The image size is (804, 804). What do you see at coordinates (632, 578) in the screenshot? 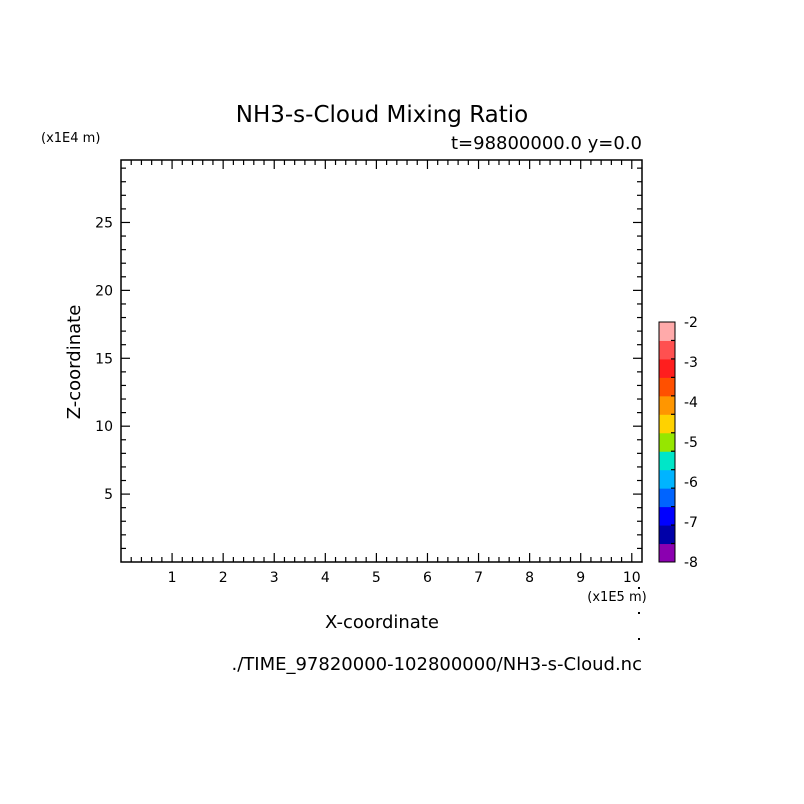
I see `x-tick-label: 10` at bounding box center [632, 578].